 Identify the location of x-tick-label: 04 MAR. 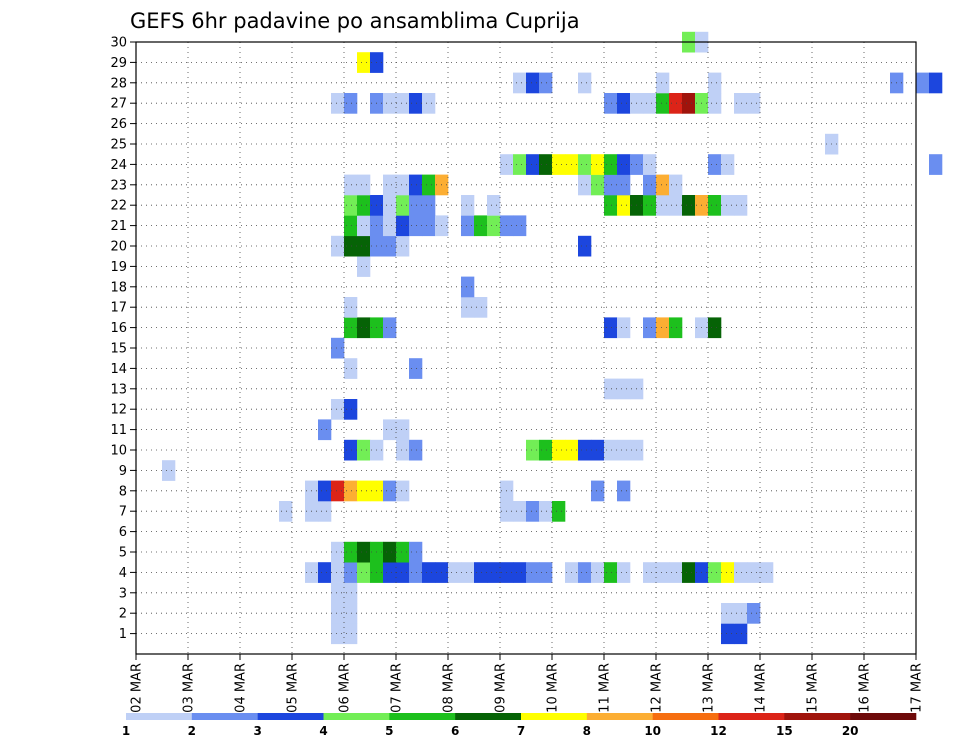
(241, 688).